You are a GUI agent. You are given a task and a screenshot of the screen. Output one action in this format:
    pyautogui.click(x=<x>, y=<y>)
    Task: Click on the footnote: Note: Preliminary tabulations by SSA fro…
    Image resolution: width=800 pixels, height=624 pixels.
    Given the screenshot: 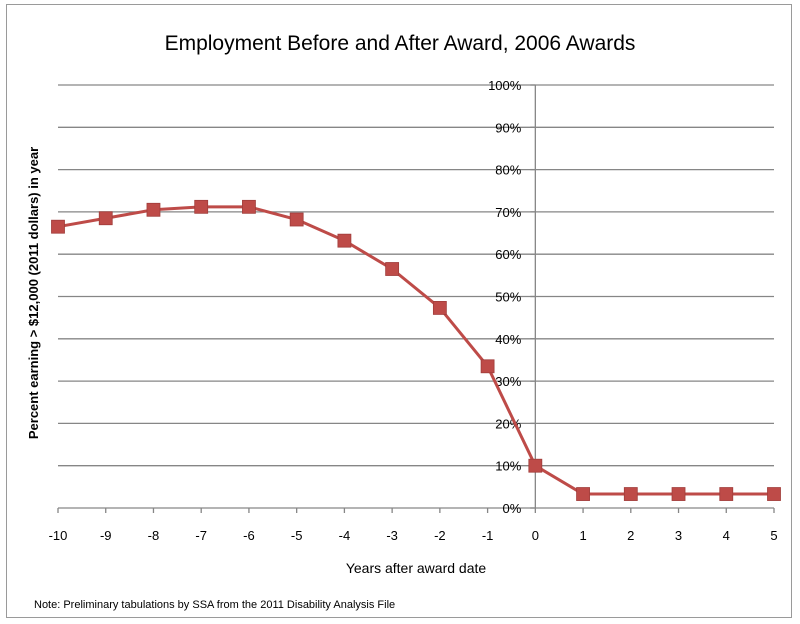 What is the action you would take?
    pyautogui.click(x=214, y=605)
    